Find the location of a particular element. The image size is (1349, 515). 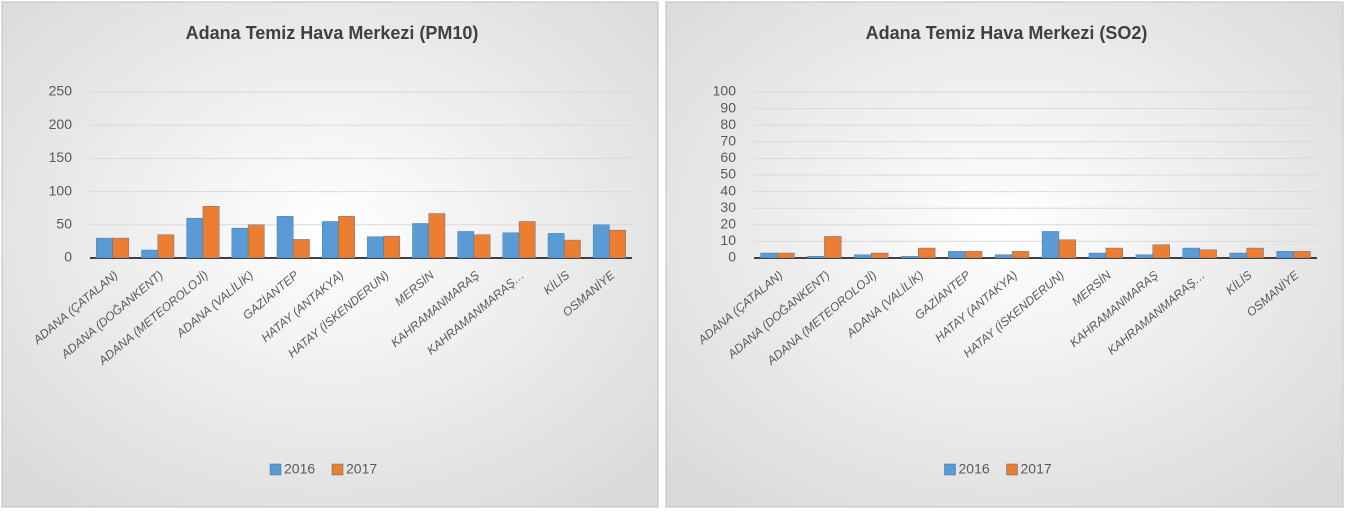

y-tick-label: 40 is located at coordinates (728, 190).